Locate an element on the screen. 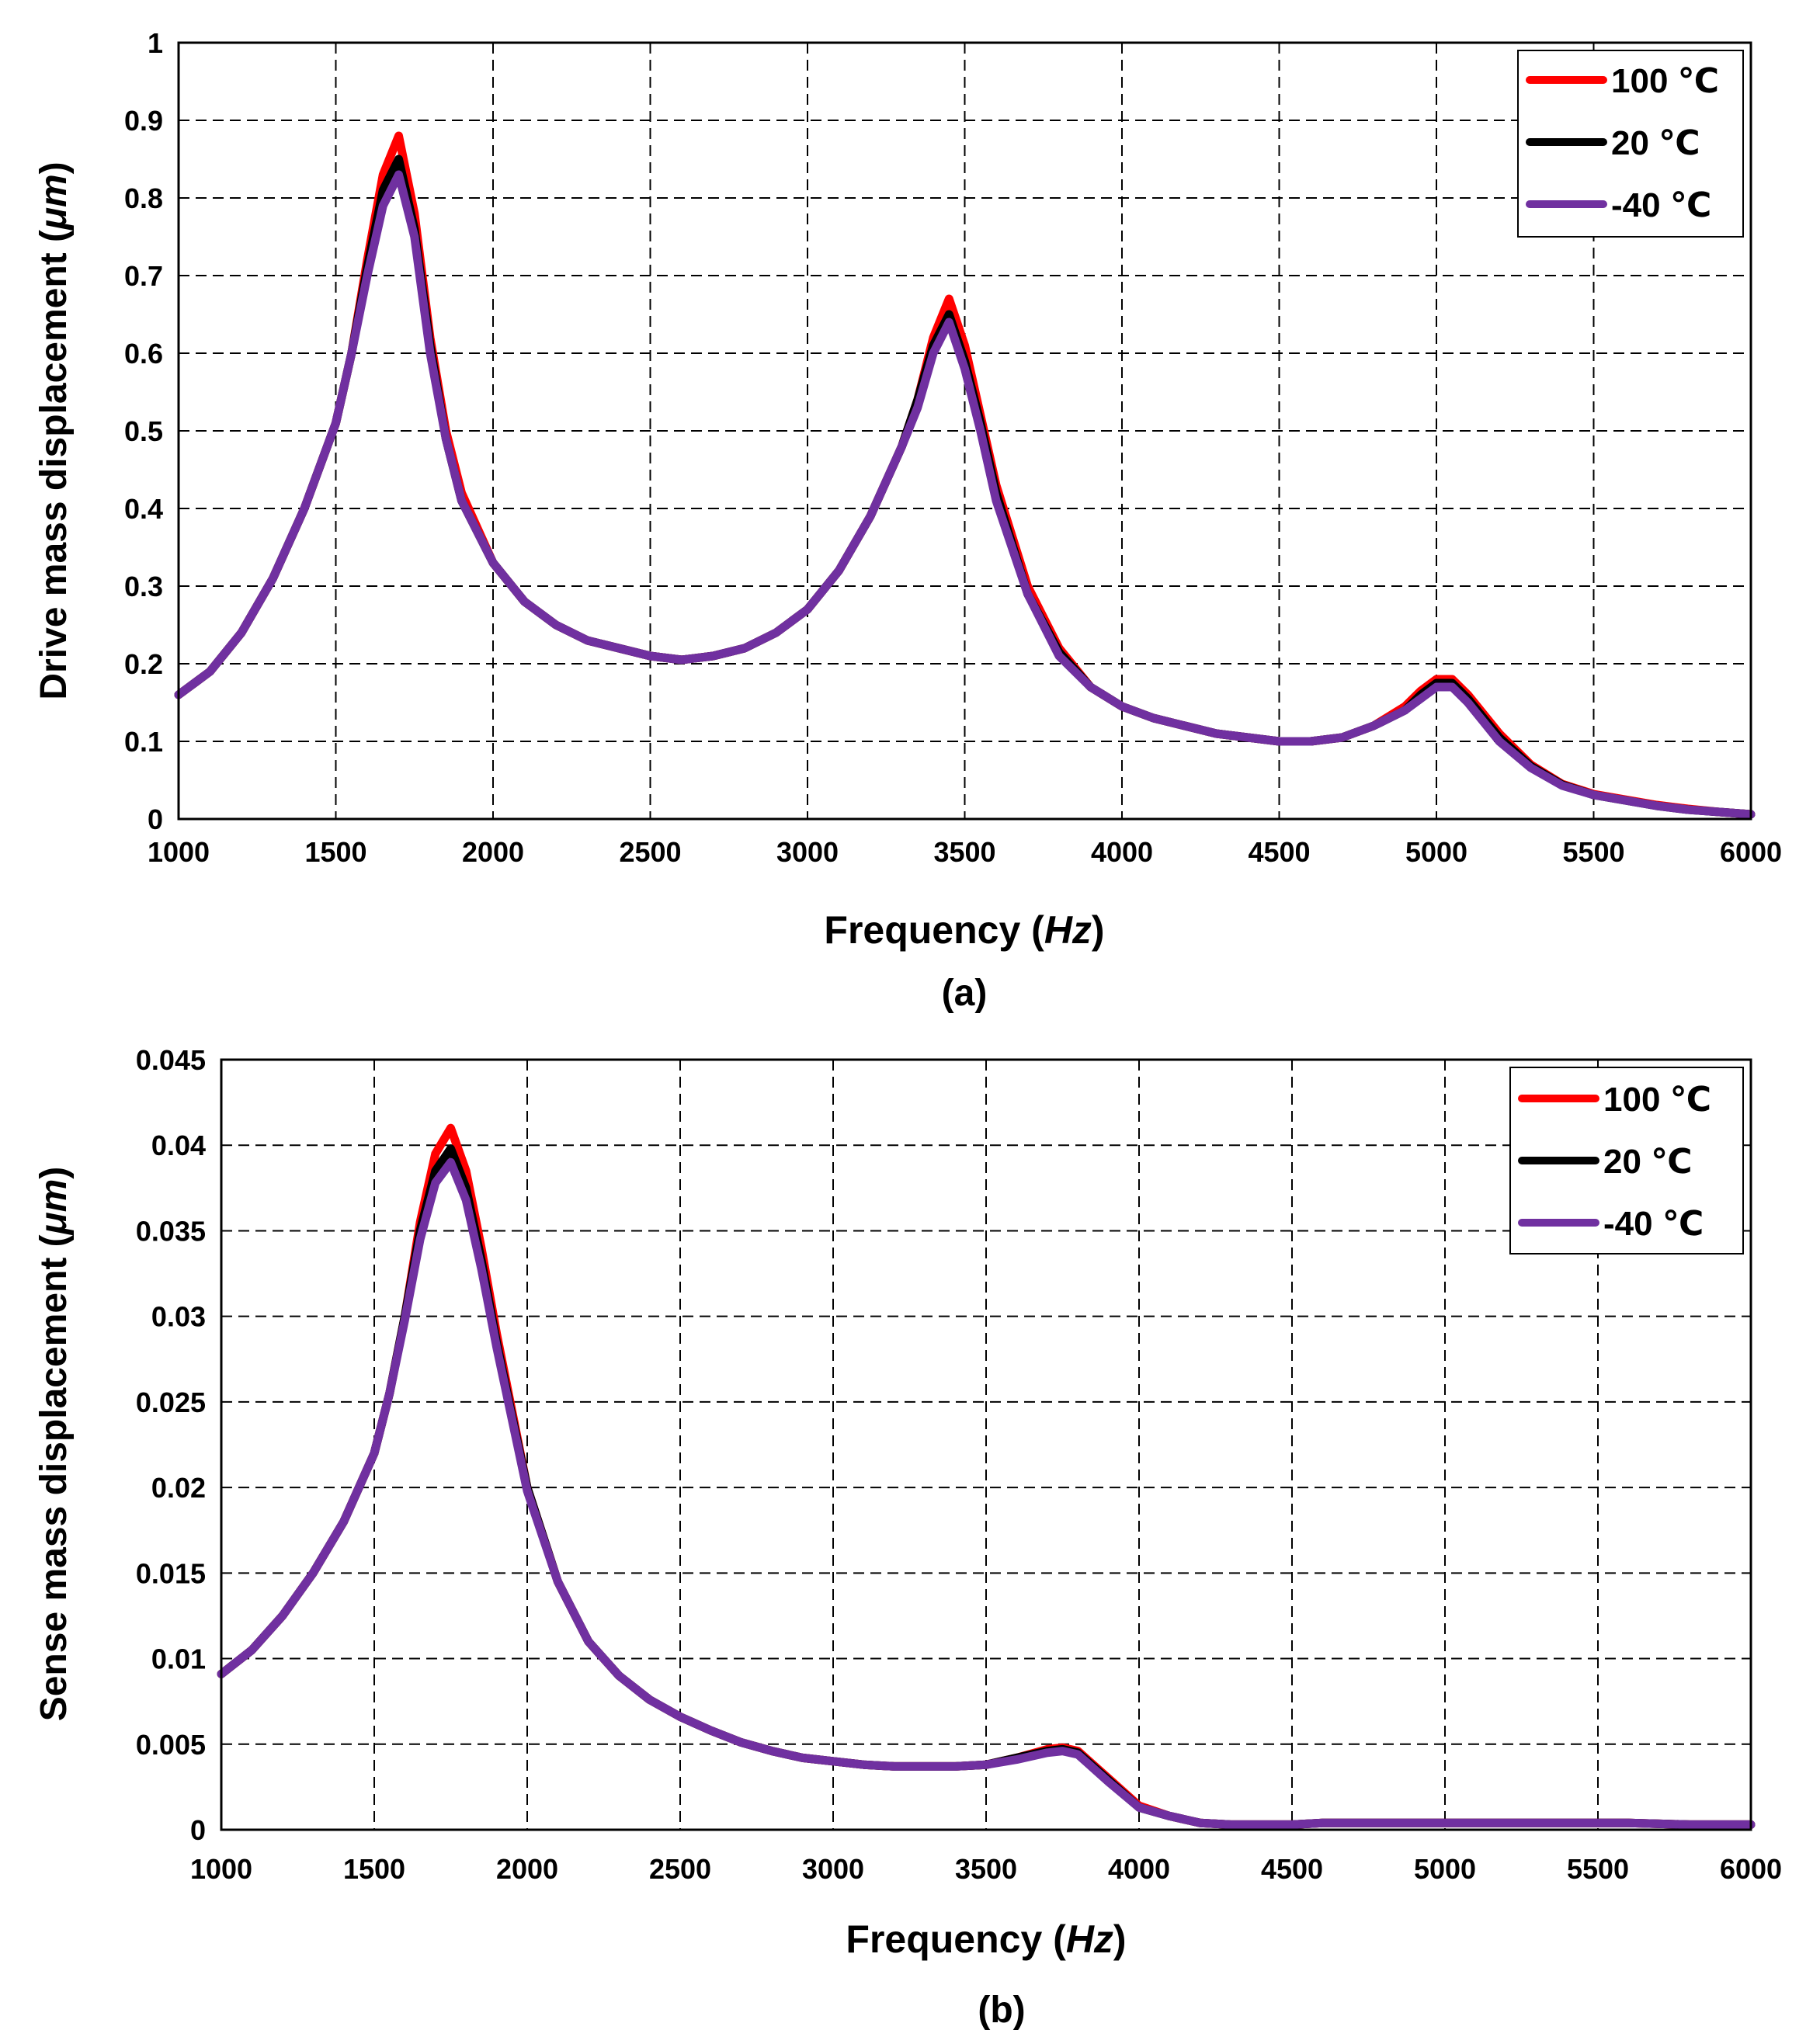  chart-b-x-tick-label: 1000 is located at coordinates (221, 1869).